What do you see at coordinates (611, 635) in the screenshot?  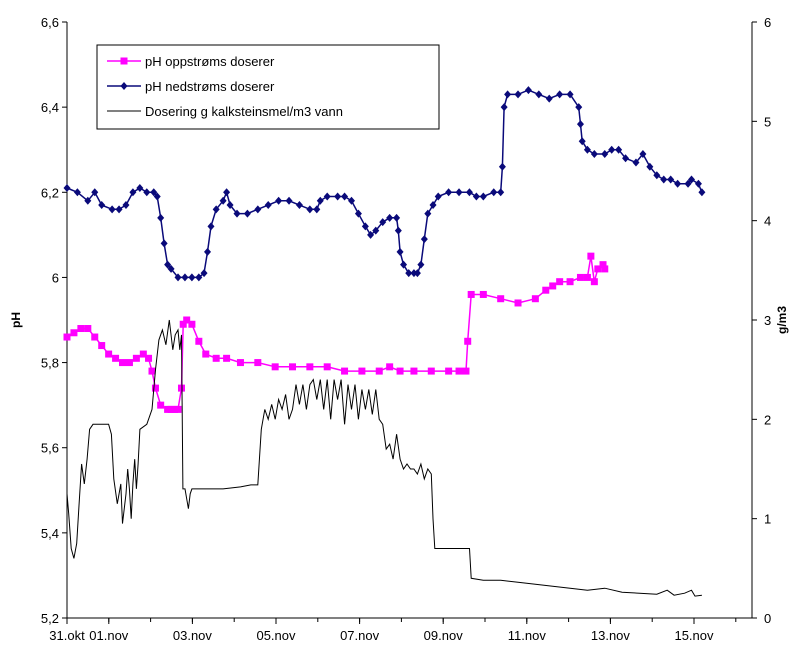 I see `x-tick-label: 13.nov` at bounding box center [611, 635].